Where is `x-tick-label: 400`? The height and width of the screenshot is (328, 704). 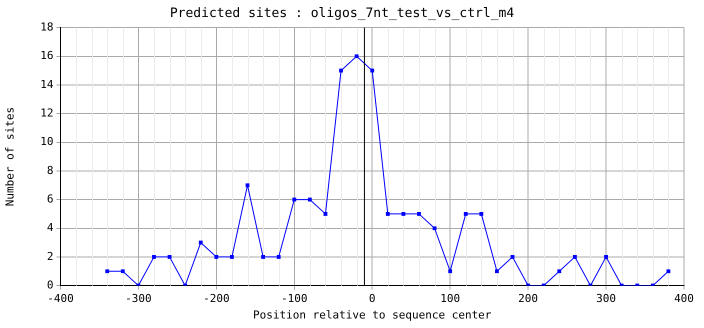
x-tick-label: 400 is located at coordinates (684, 299).